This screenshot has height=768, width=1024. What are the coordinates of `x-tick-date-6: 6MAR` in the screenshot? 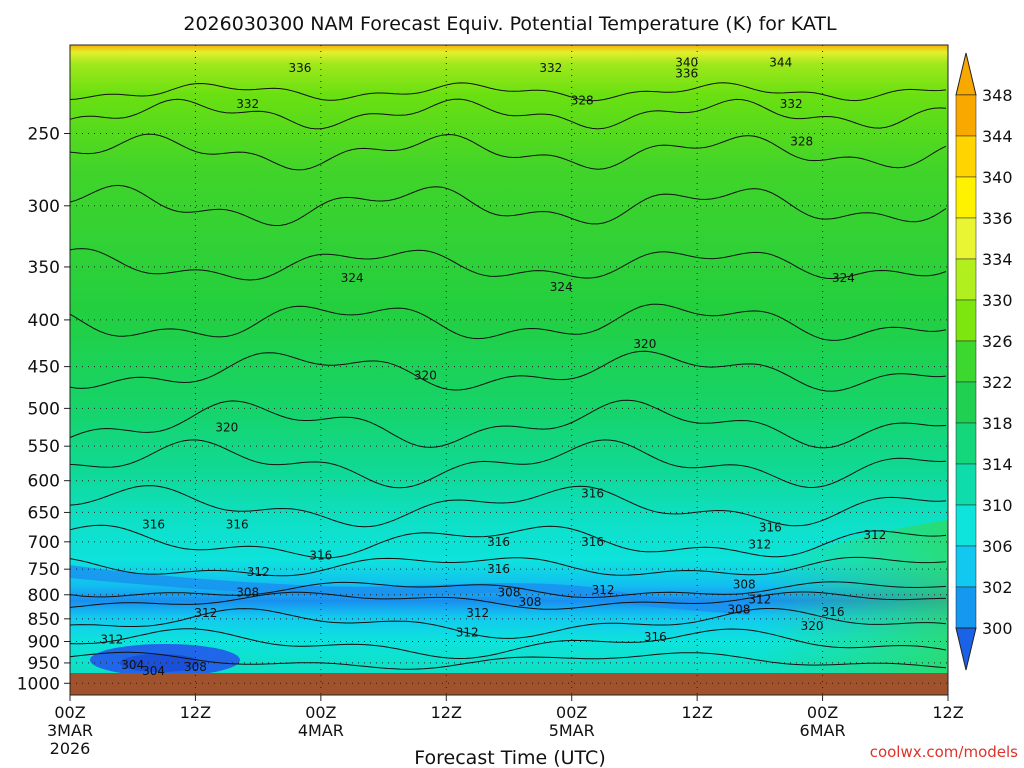 It's located at (823, 730).